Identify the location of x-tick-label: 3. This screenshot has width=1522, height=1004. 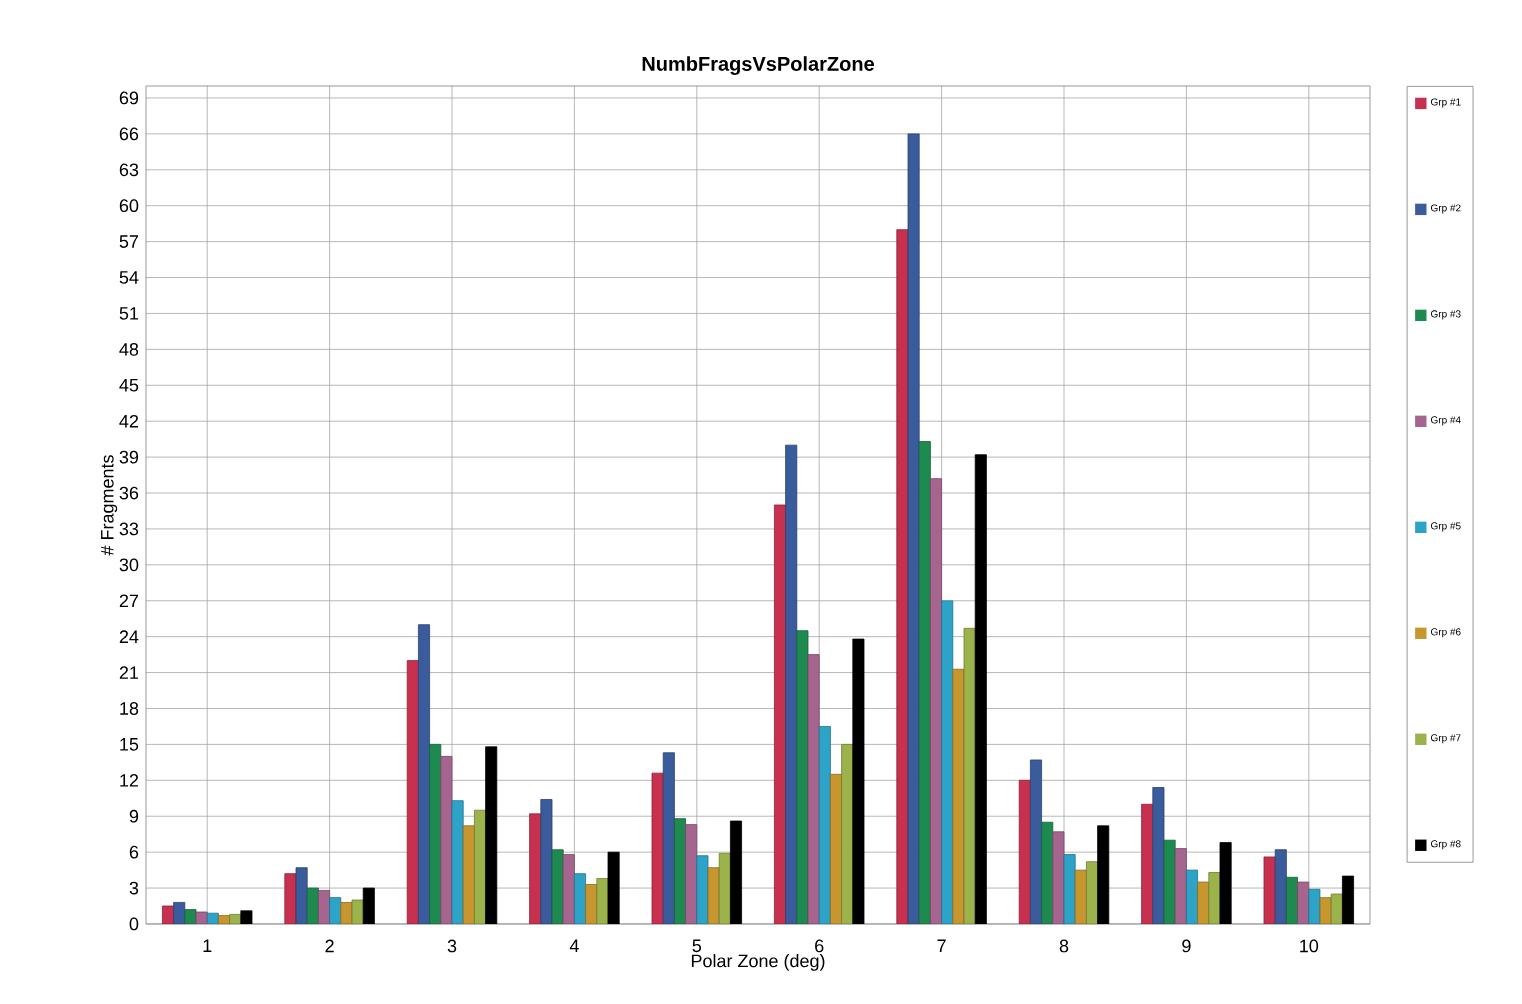
(452, 946).